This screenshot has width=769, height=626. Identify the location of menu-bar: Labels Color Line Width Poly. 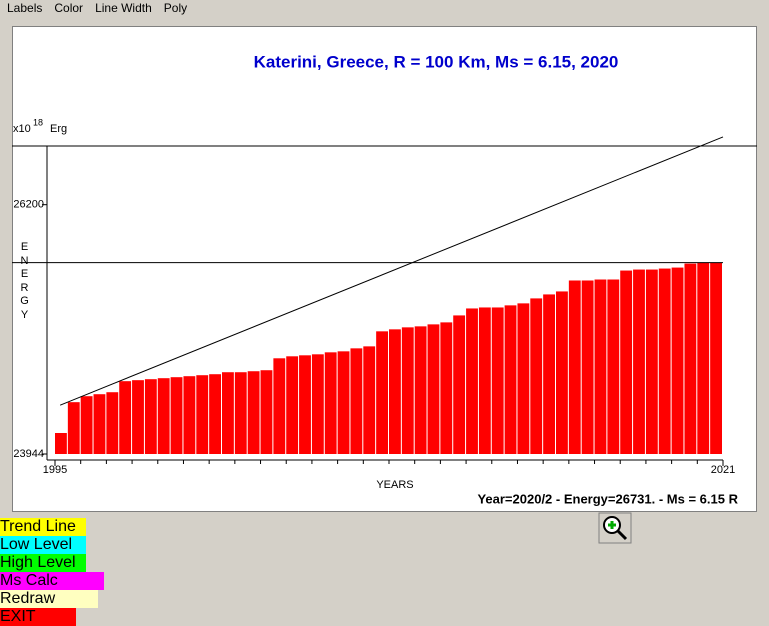
(96, 8).